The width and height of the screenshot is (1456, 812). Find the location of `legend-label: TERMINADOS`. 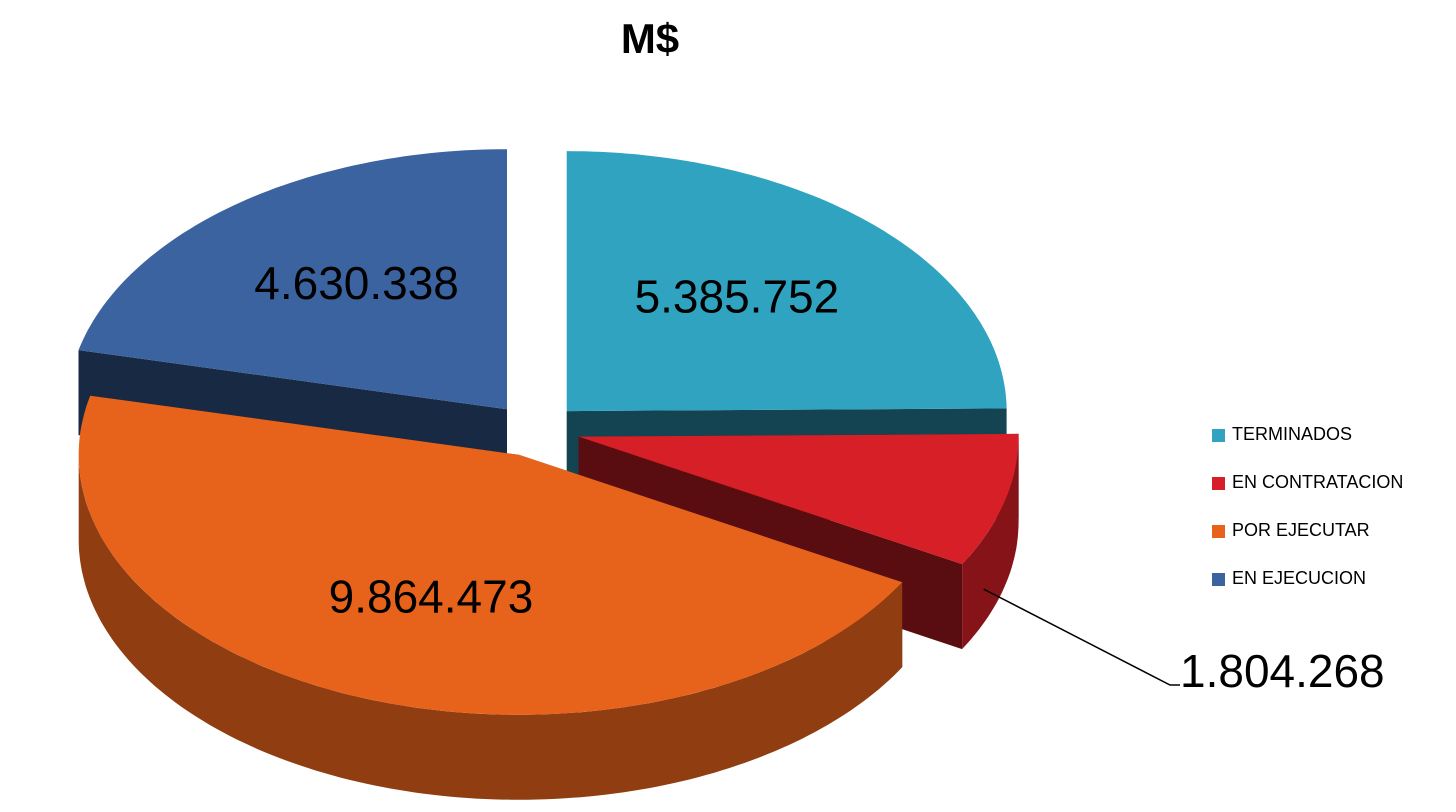

legend-label: TERMINADOS is located at coordinates (1292, 434).